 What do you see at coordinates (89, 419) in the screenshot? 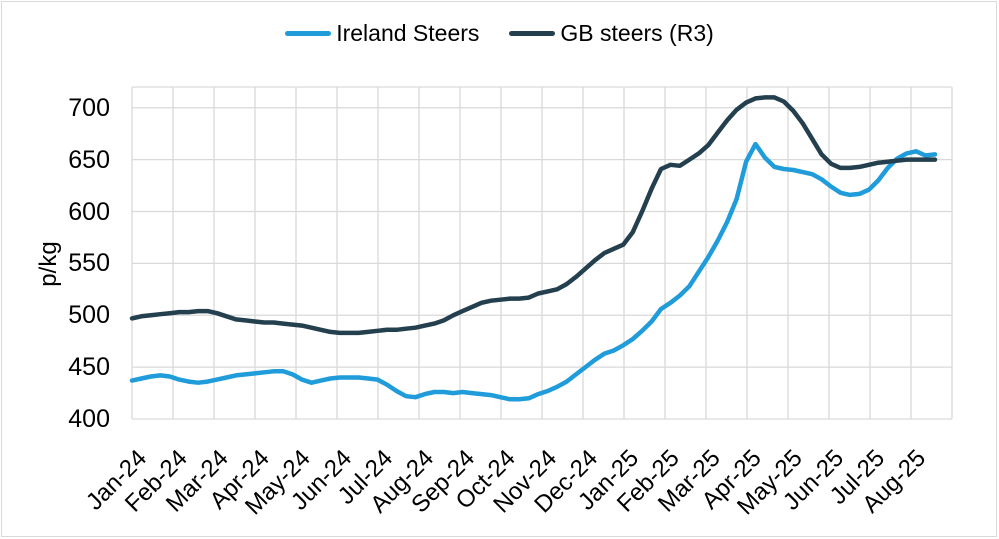
I see `y-tick-label: 400` at bounding box center [89, 419].